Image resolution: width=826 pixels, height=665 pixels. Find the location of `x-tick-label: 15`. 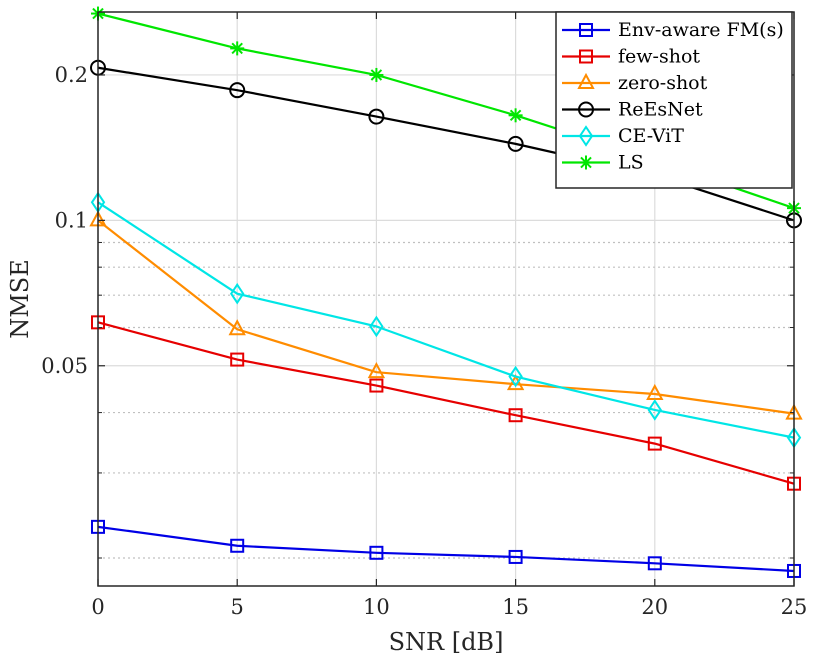

x-tick-label: 15 is located at coordinates (515, 607).